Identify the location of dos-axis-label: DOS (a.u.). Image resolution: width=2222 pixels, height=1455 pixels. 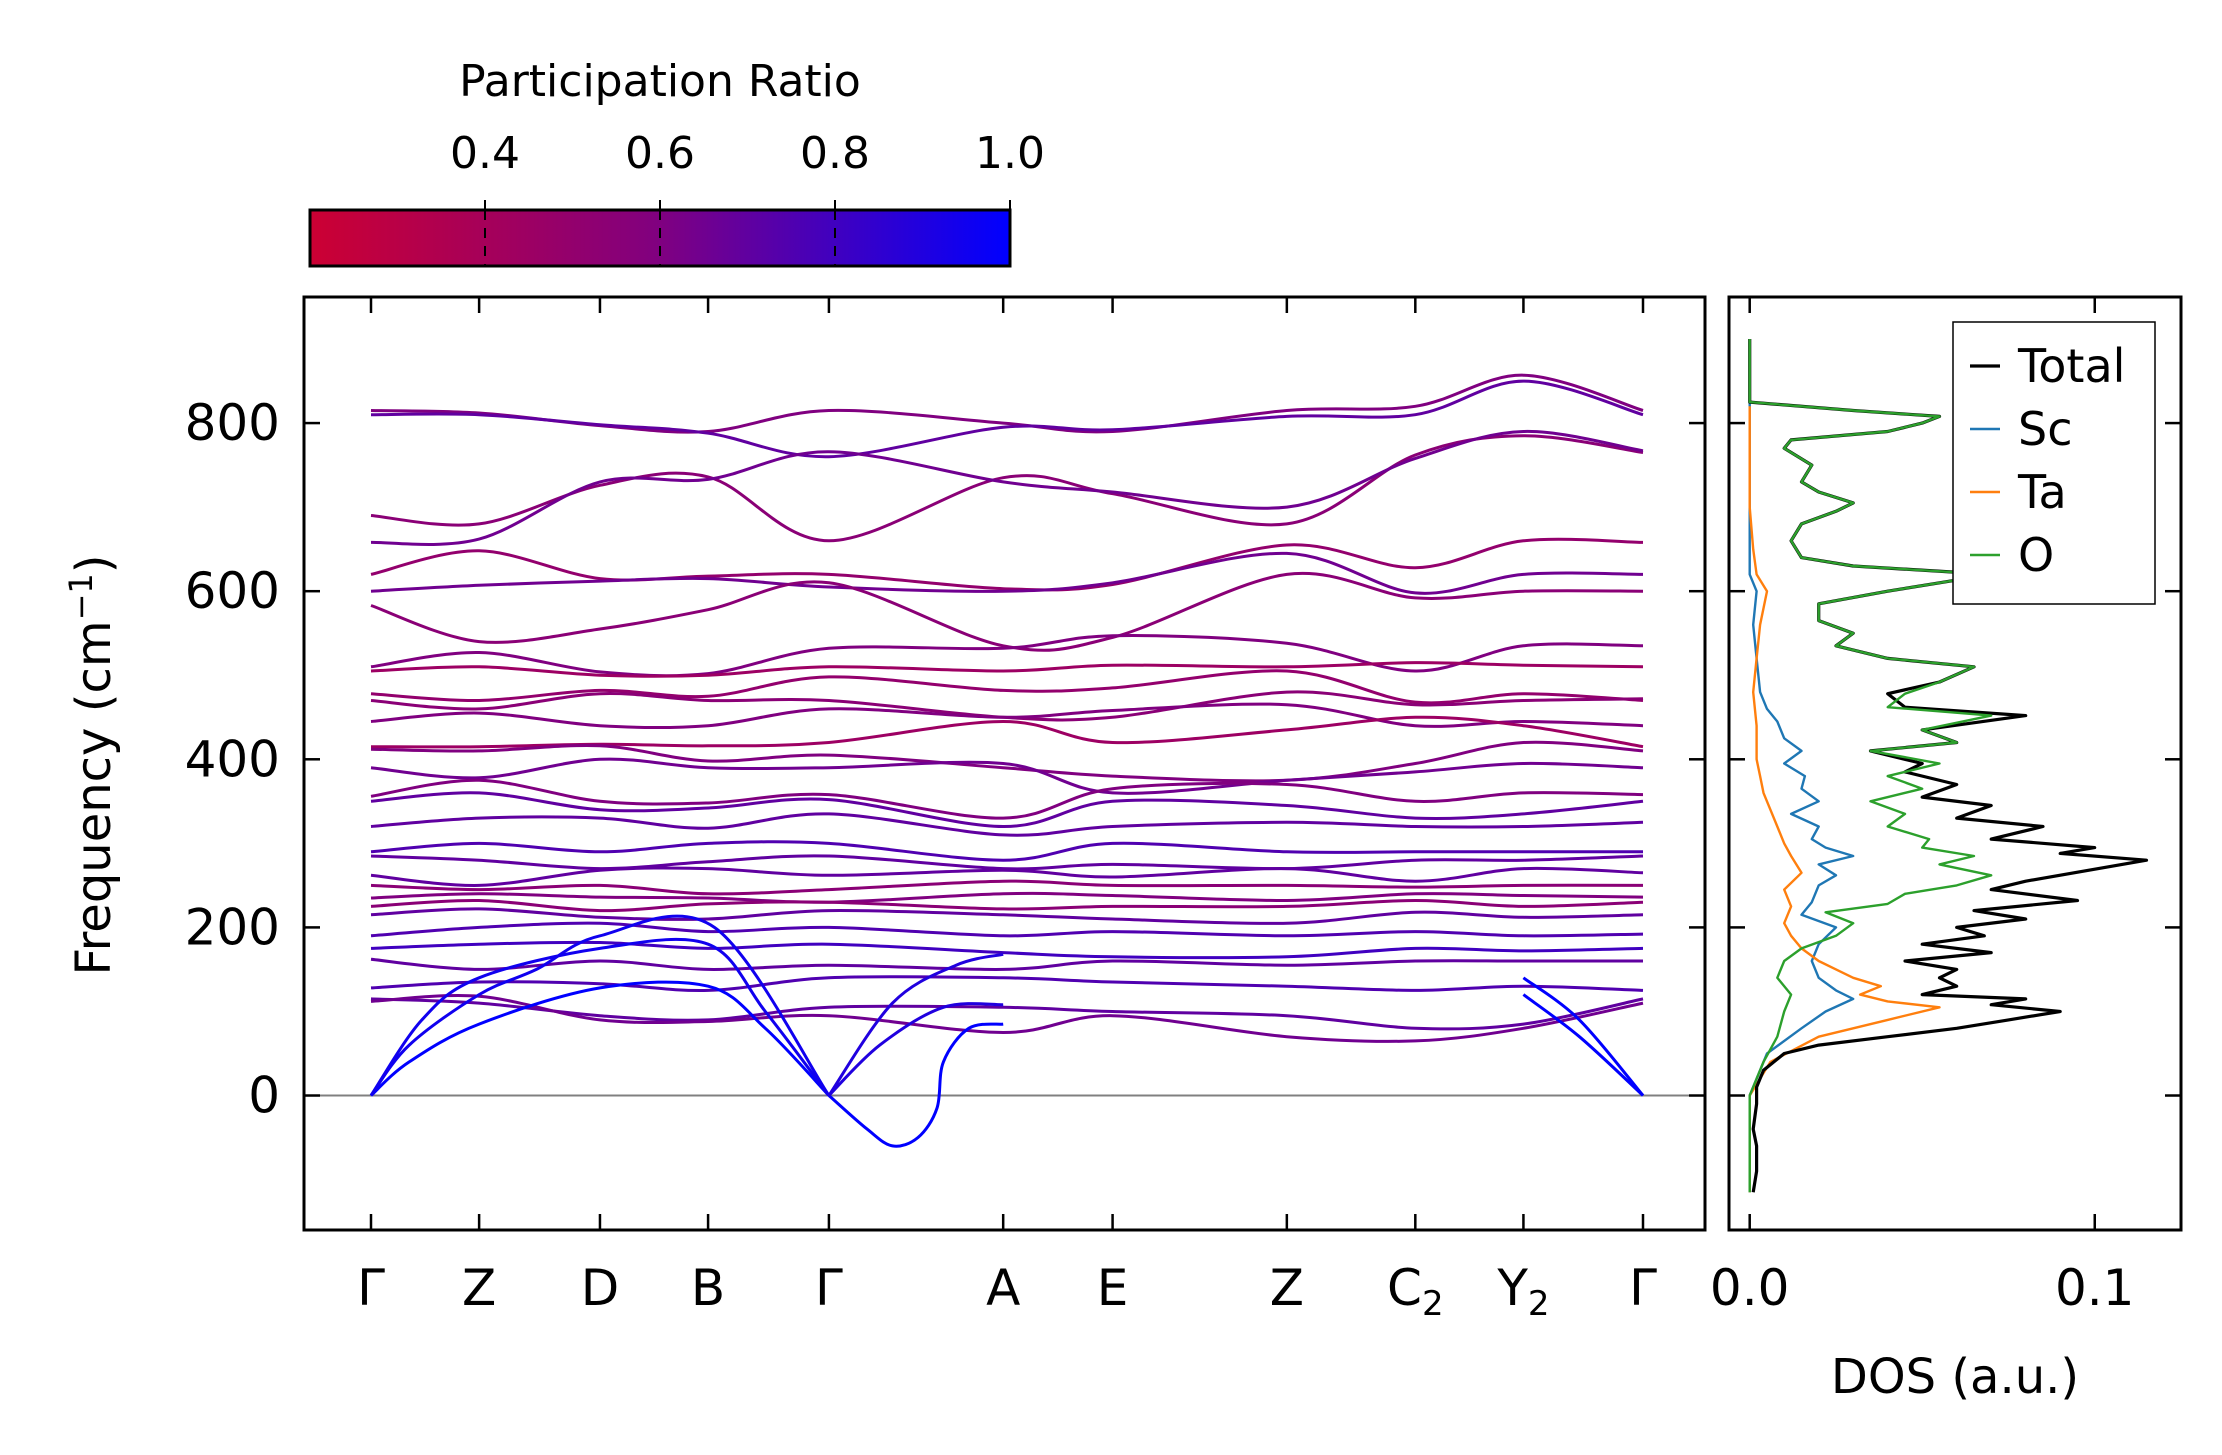
(1955, 1377).